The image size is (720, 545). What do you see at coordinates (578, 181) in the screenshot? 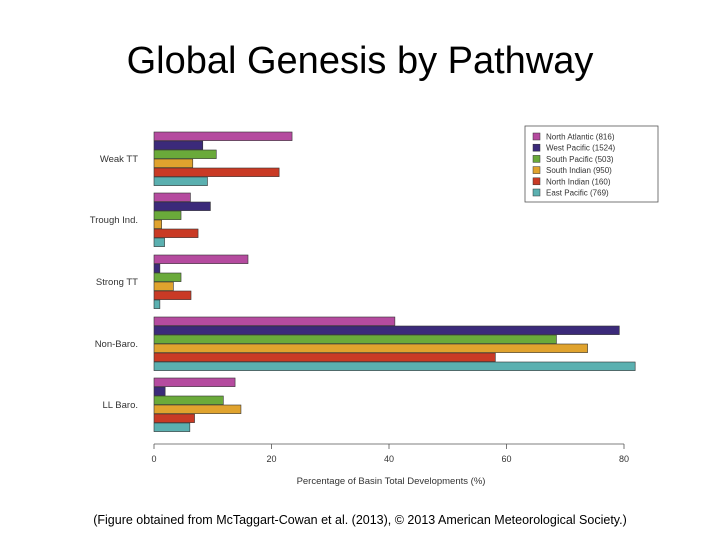
I see `legend-entry: North Indian (160)` at bounding box center [578, 181].